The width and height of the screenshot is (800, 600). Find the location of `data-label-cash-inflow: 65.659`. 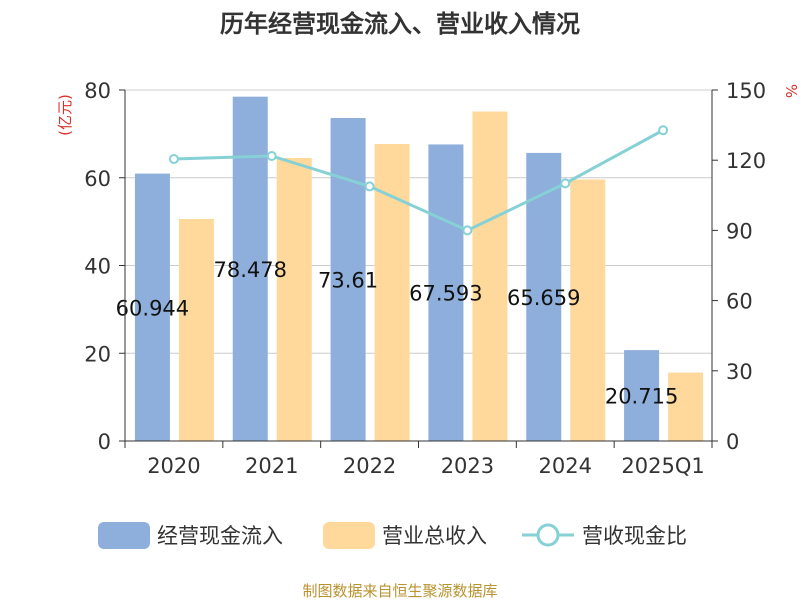

data-label-cash-inflow: 65.659 is located at coordinates (543, 298).